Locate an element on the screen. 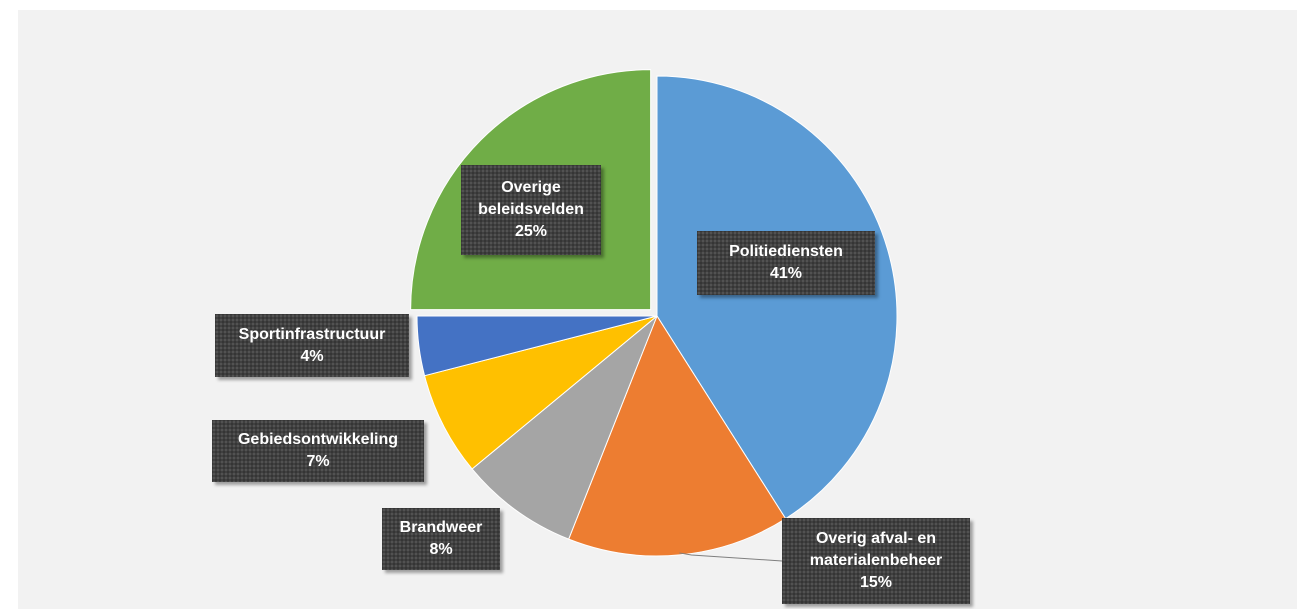  data-label-gebiedsontwikkeling: Gebiedsontwikkeling 7% is located at coordinates (318, 451).